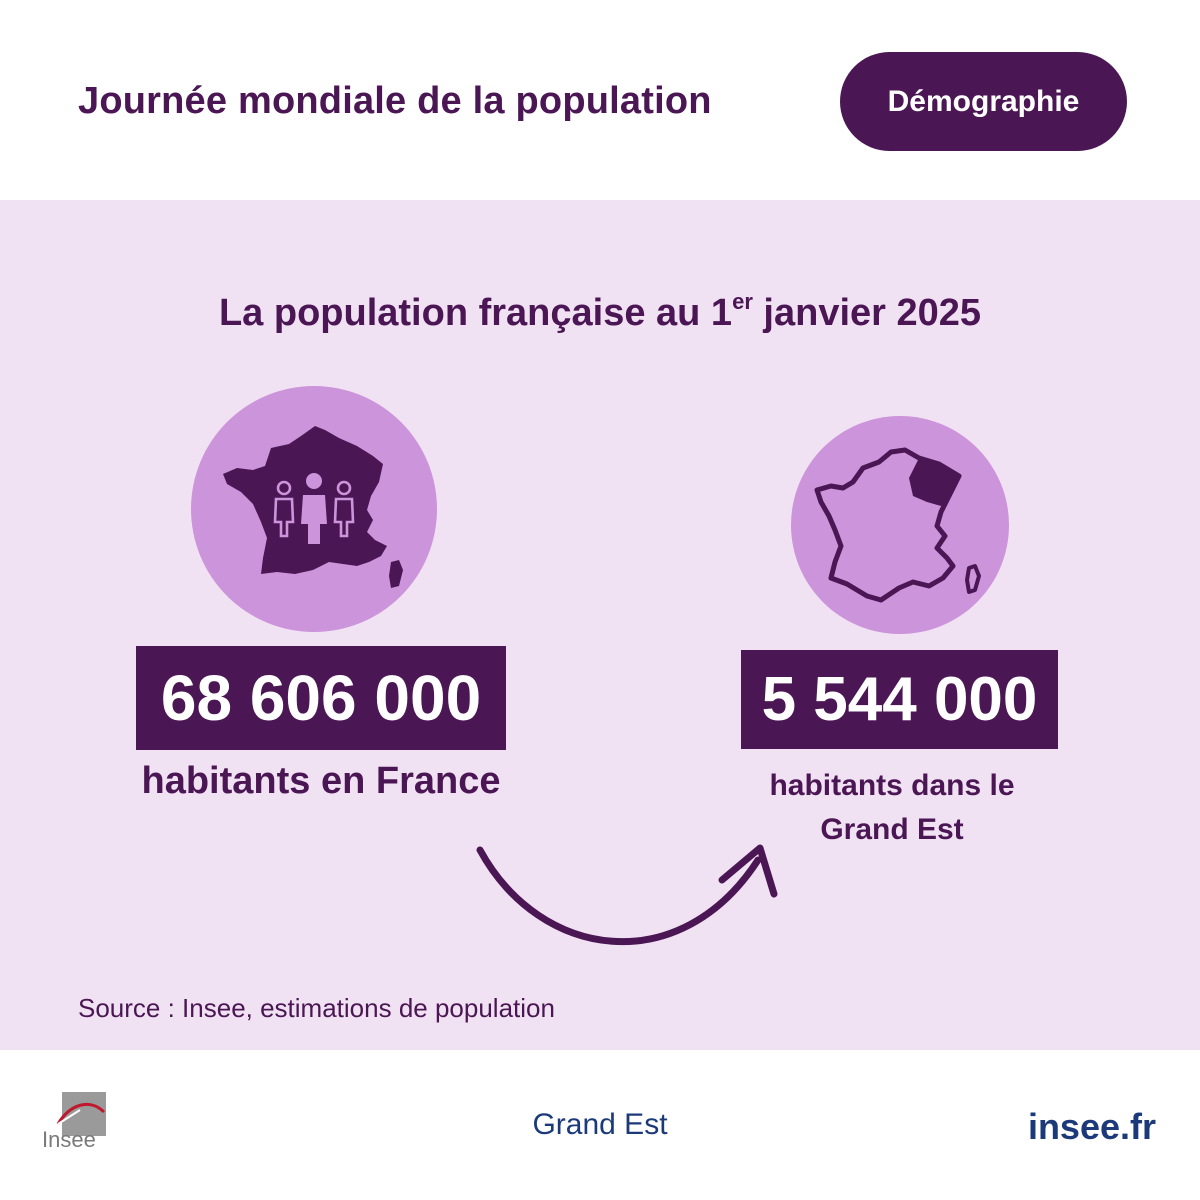 The image size is (1200, 1200). I want to click on grand-est-caption: habitants dans le Grand Est, so click(892, 808).